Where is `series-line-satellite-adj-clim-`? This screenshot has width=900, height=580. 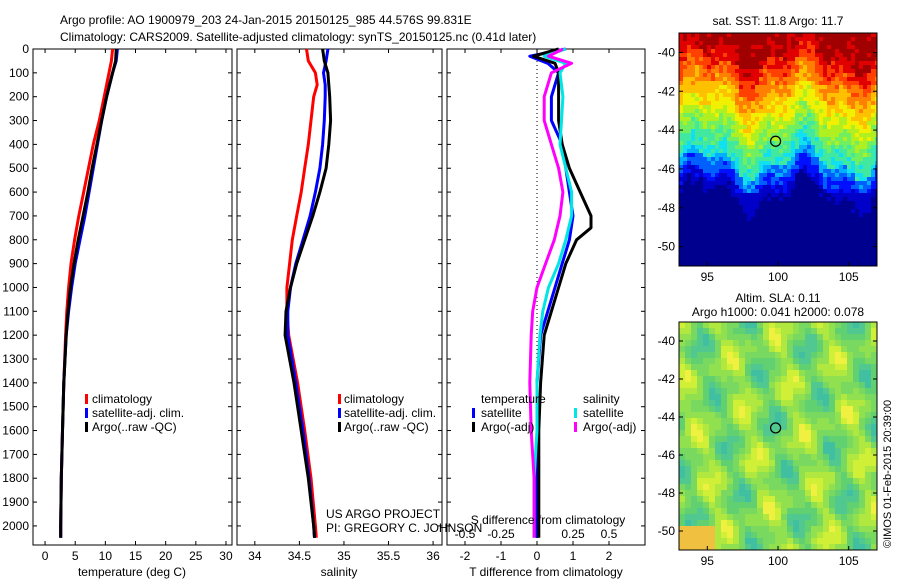 series-line-satellite-adj-clim- is located at coordinates (308, 293).